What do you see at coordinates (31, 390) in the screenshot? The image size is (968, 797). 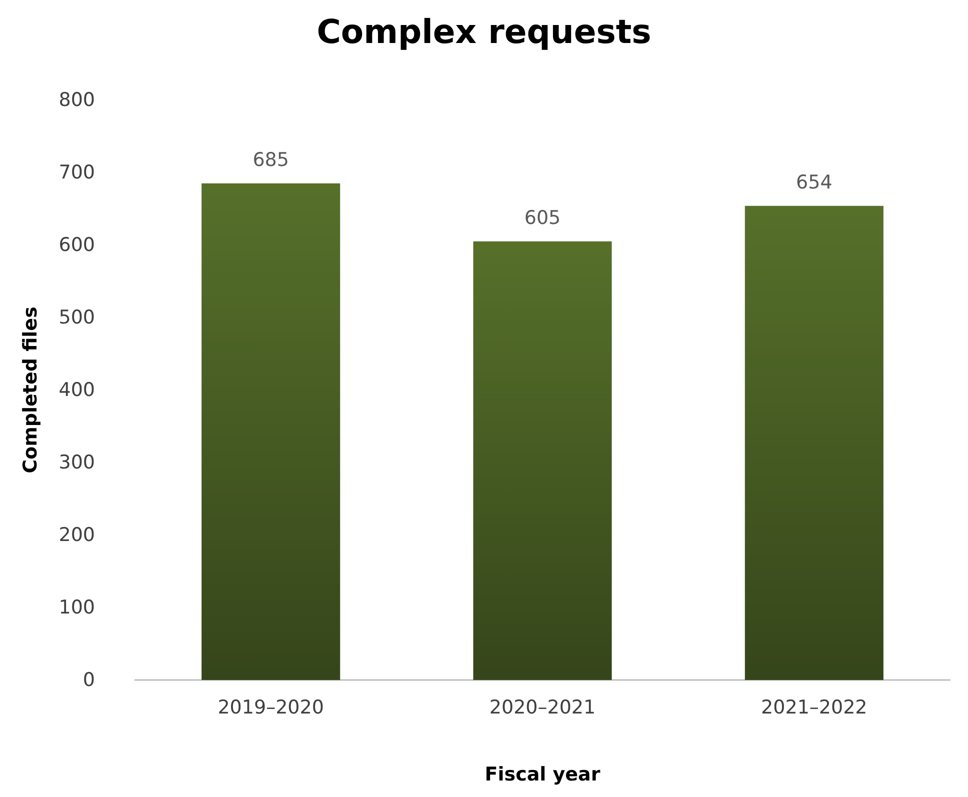 I see `y-axis-title: Completed files` at bounding box center [31, 390].